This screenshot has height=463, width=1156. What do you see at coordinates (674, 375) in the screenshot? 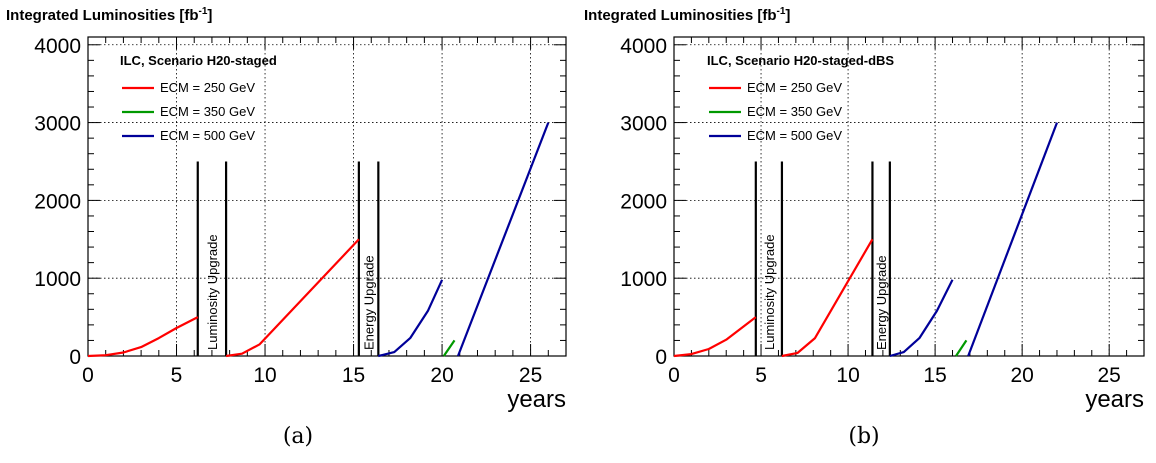
I see `xtick-label-b-0: 0` at bounding box center [674, 375].